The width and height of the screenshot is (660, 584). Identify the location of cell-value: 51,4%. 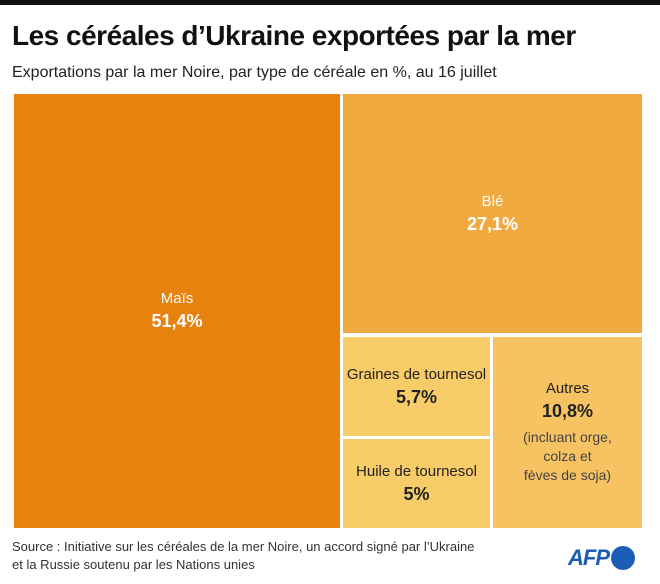
(177, 321).